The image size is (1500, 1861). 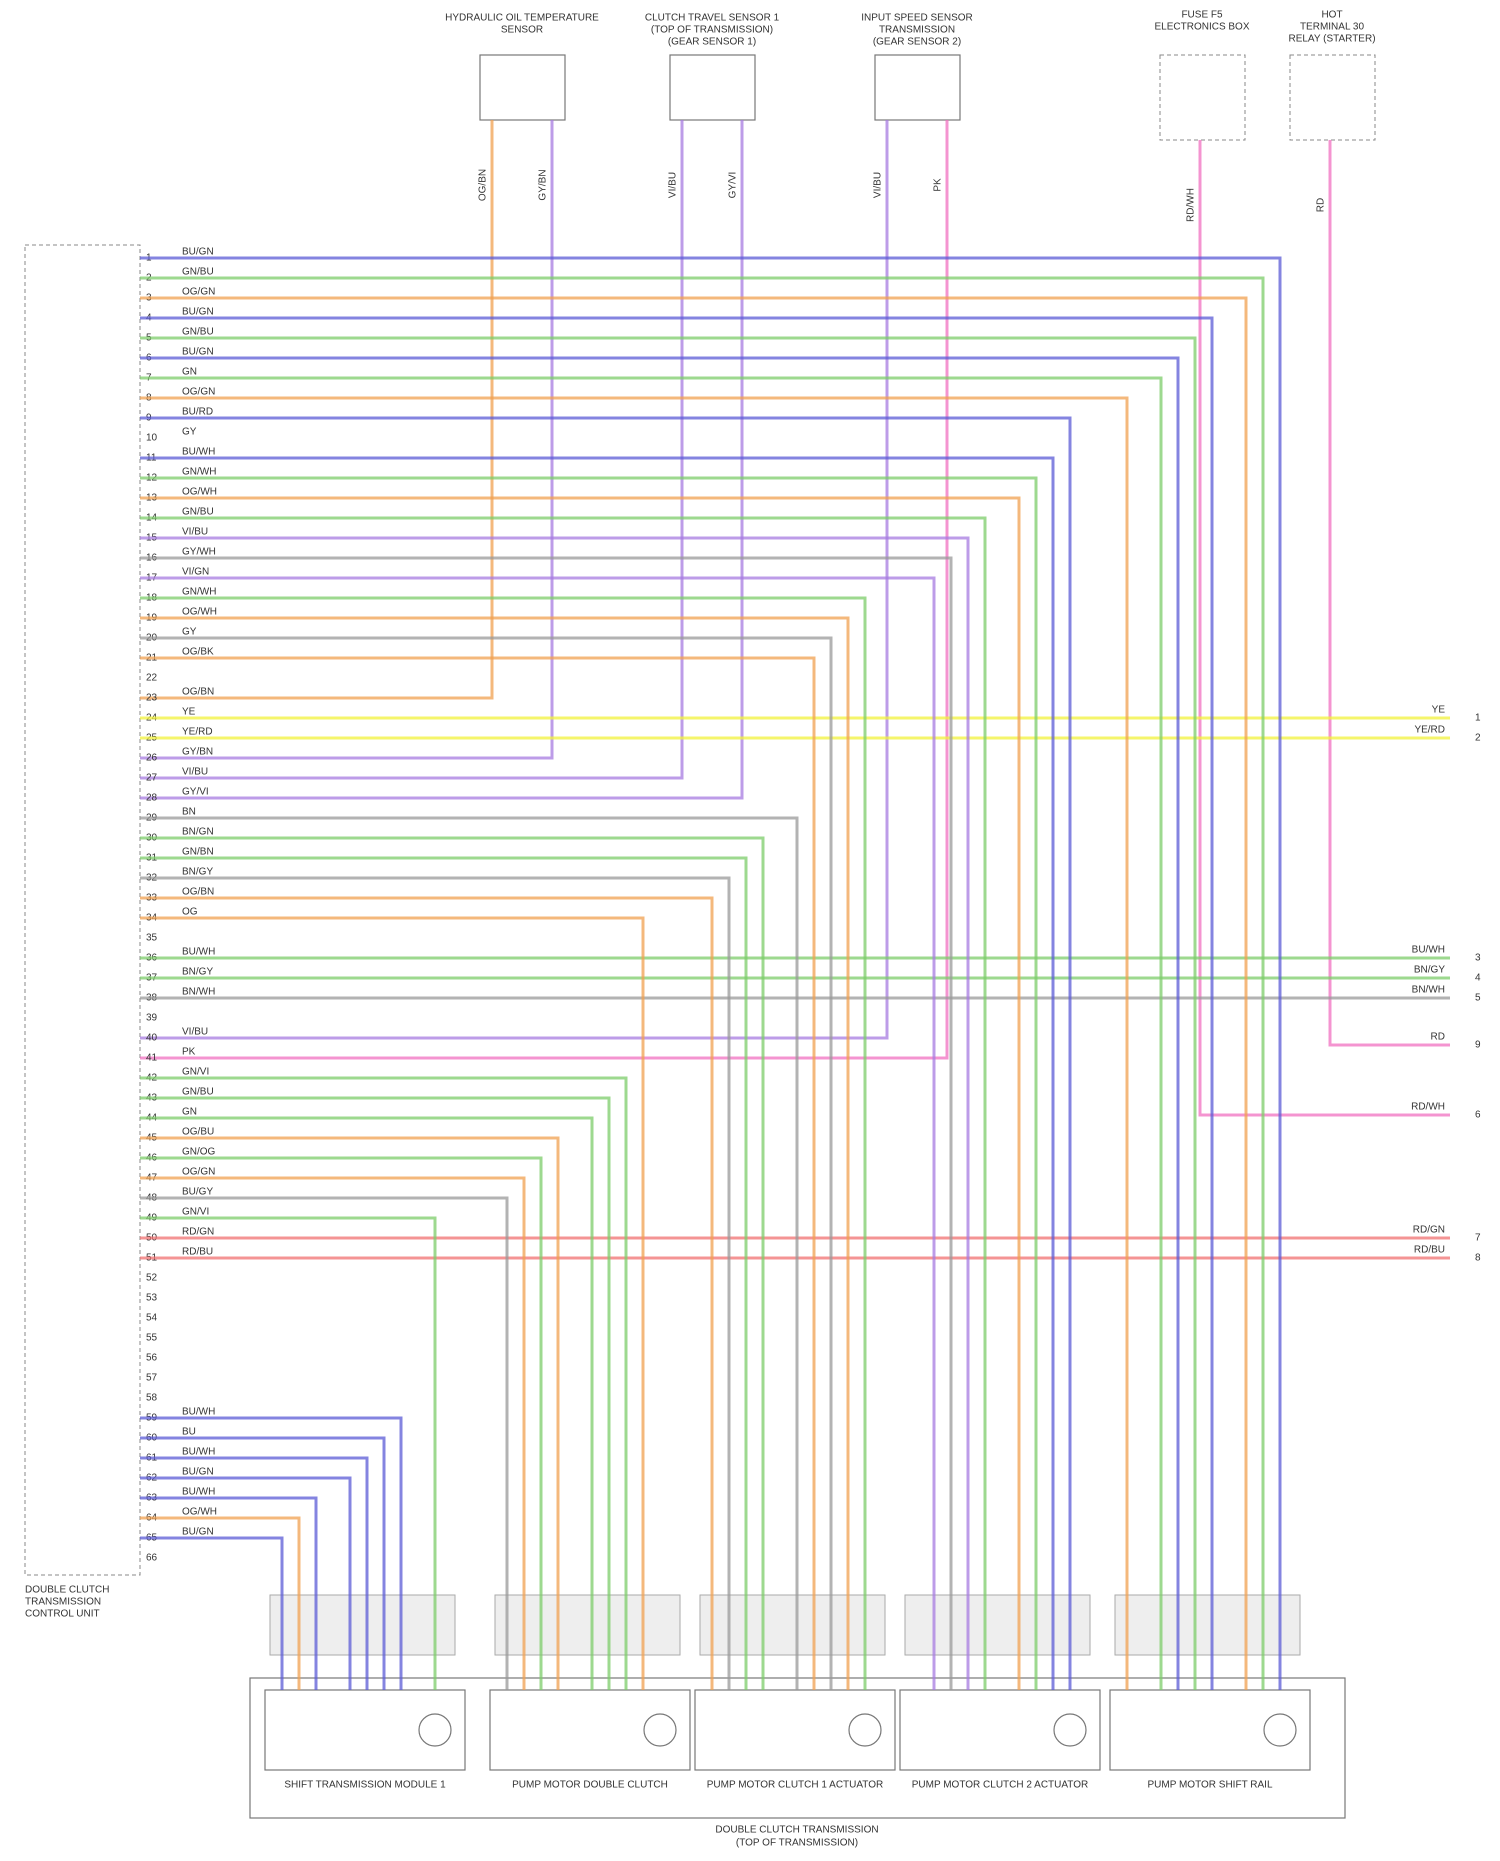 What do you see at coordinates (198, 892) in the screenshot?
I see `pin-wire-label: OG/BN` at bounding box center [198, 892].